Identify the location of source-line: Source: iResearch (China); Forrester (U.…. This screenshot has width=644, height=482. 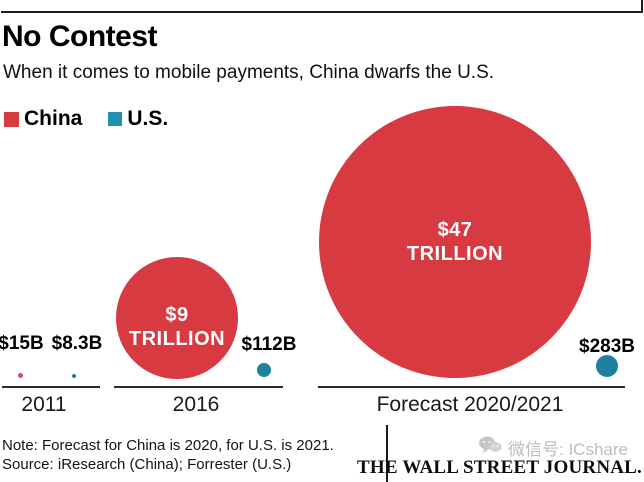
(147, 464).